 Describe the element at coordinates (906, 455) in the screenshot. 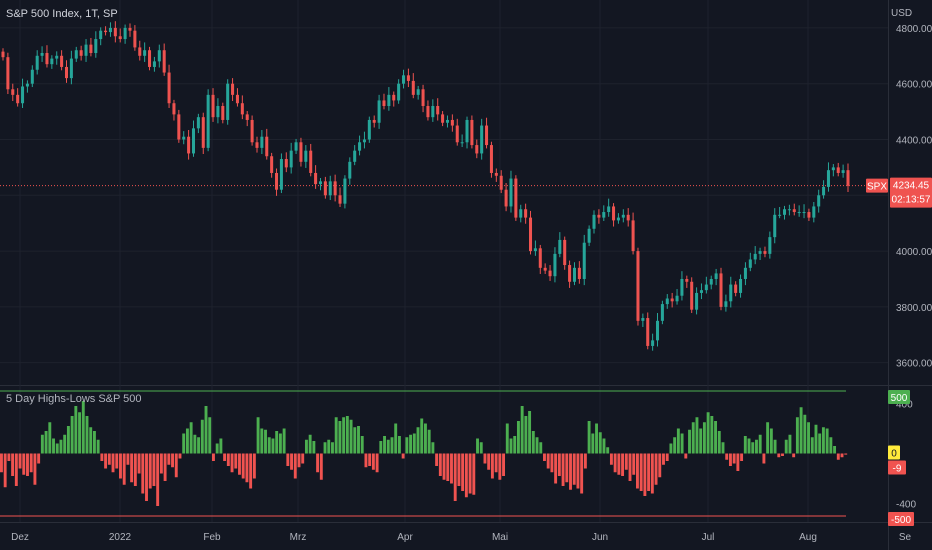

I see `indicator-axis: -400 400` at that location.